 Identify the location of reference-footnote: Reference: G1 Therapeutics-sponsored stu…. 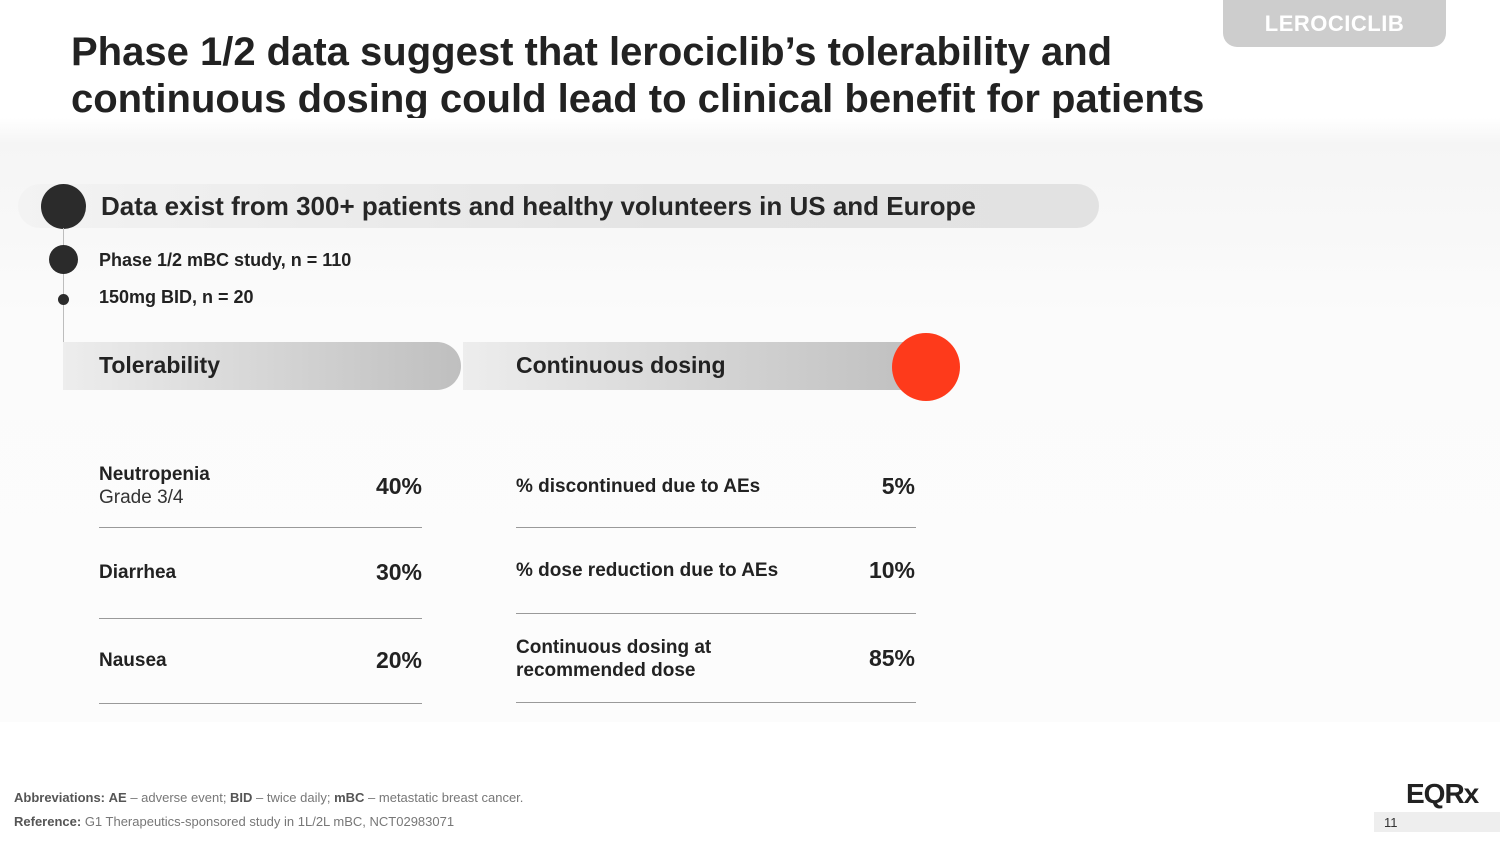
(234, 821).